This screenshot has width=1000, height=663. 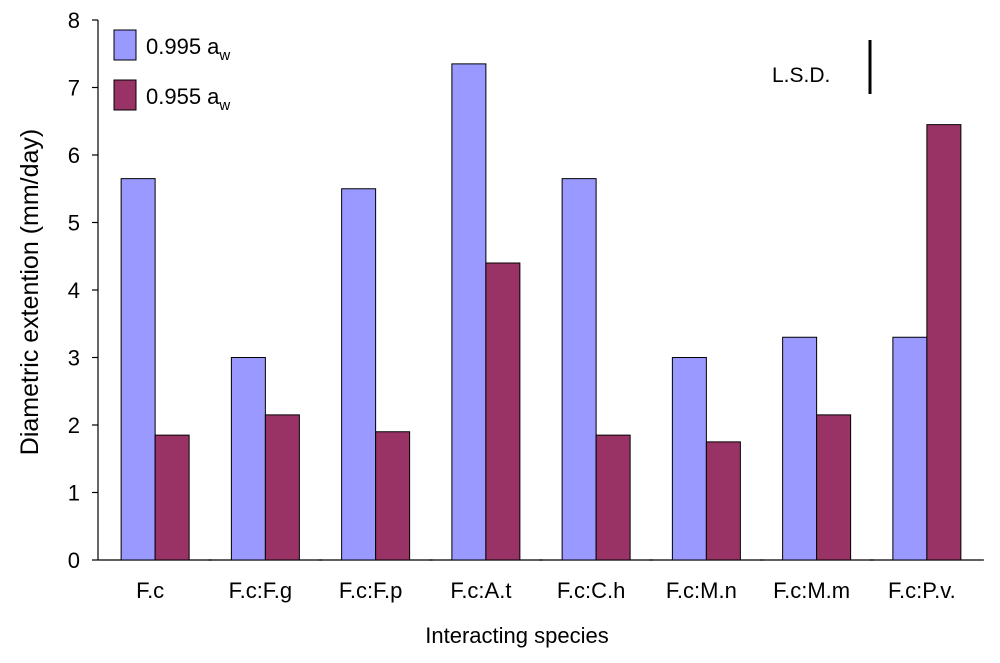 What do you see at coordinates (74, 493) in the screenshot?
I see `y-tick-label: 1` at bounding box center [74, 493].